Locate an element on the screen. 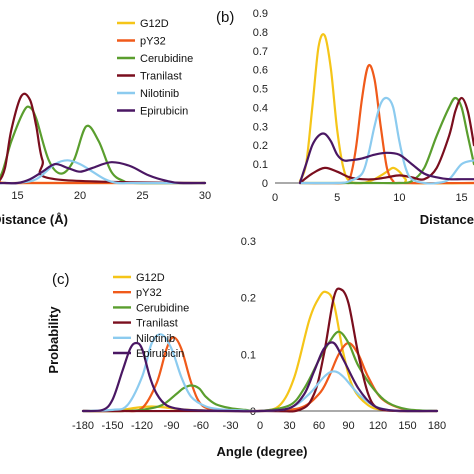 This screenshot has height=474, width=474. x-axis-label: Angle (degree) is located at coordinates (261, 451).